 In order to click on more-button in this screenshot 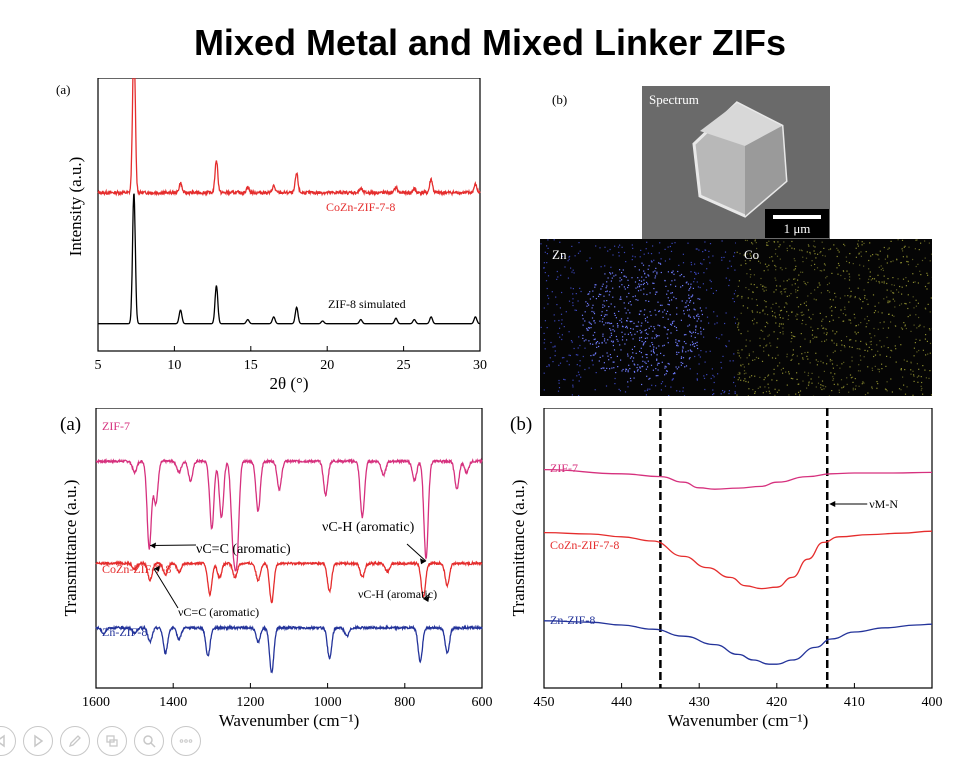, I will do `click(186, 741)`.